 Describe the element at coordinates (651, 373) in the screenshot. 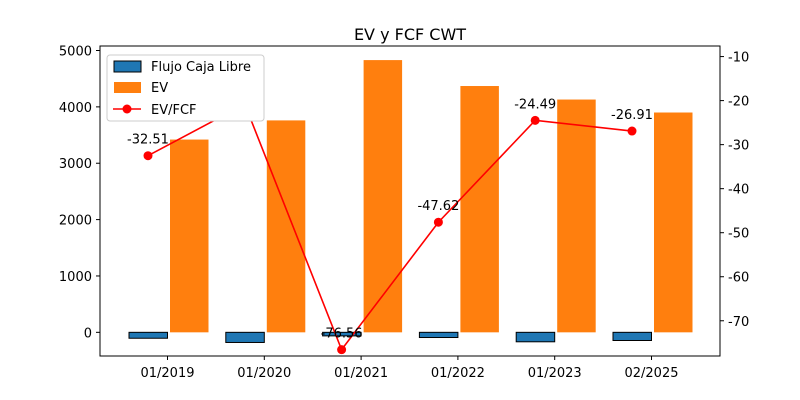

I see `x-axis-tick-label: 02/2025` at that location.